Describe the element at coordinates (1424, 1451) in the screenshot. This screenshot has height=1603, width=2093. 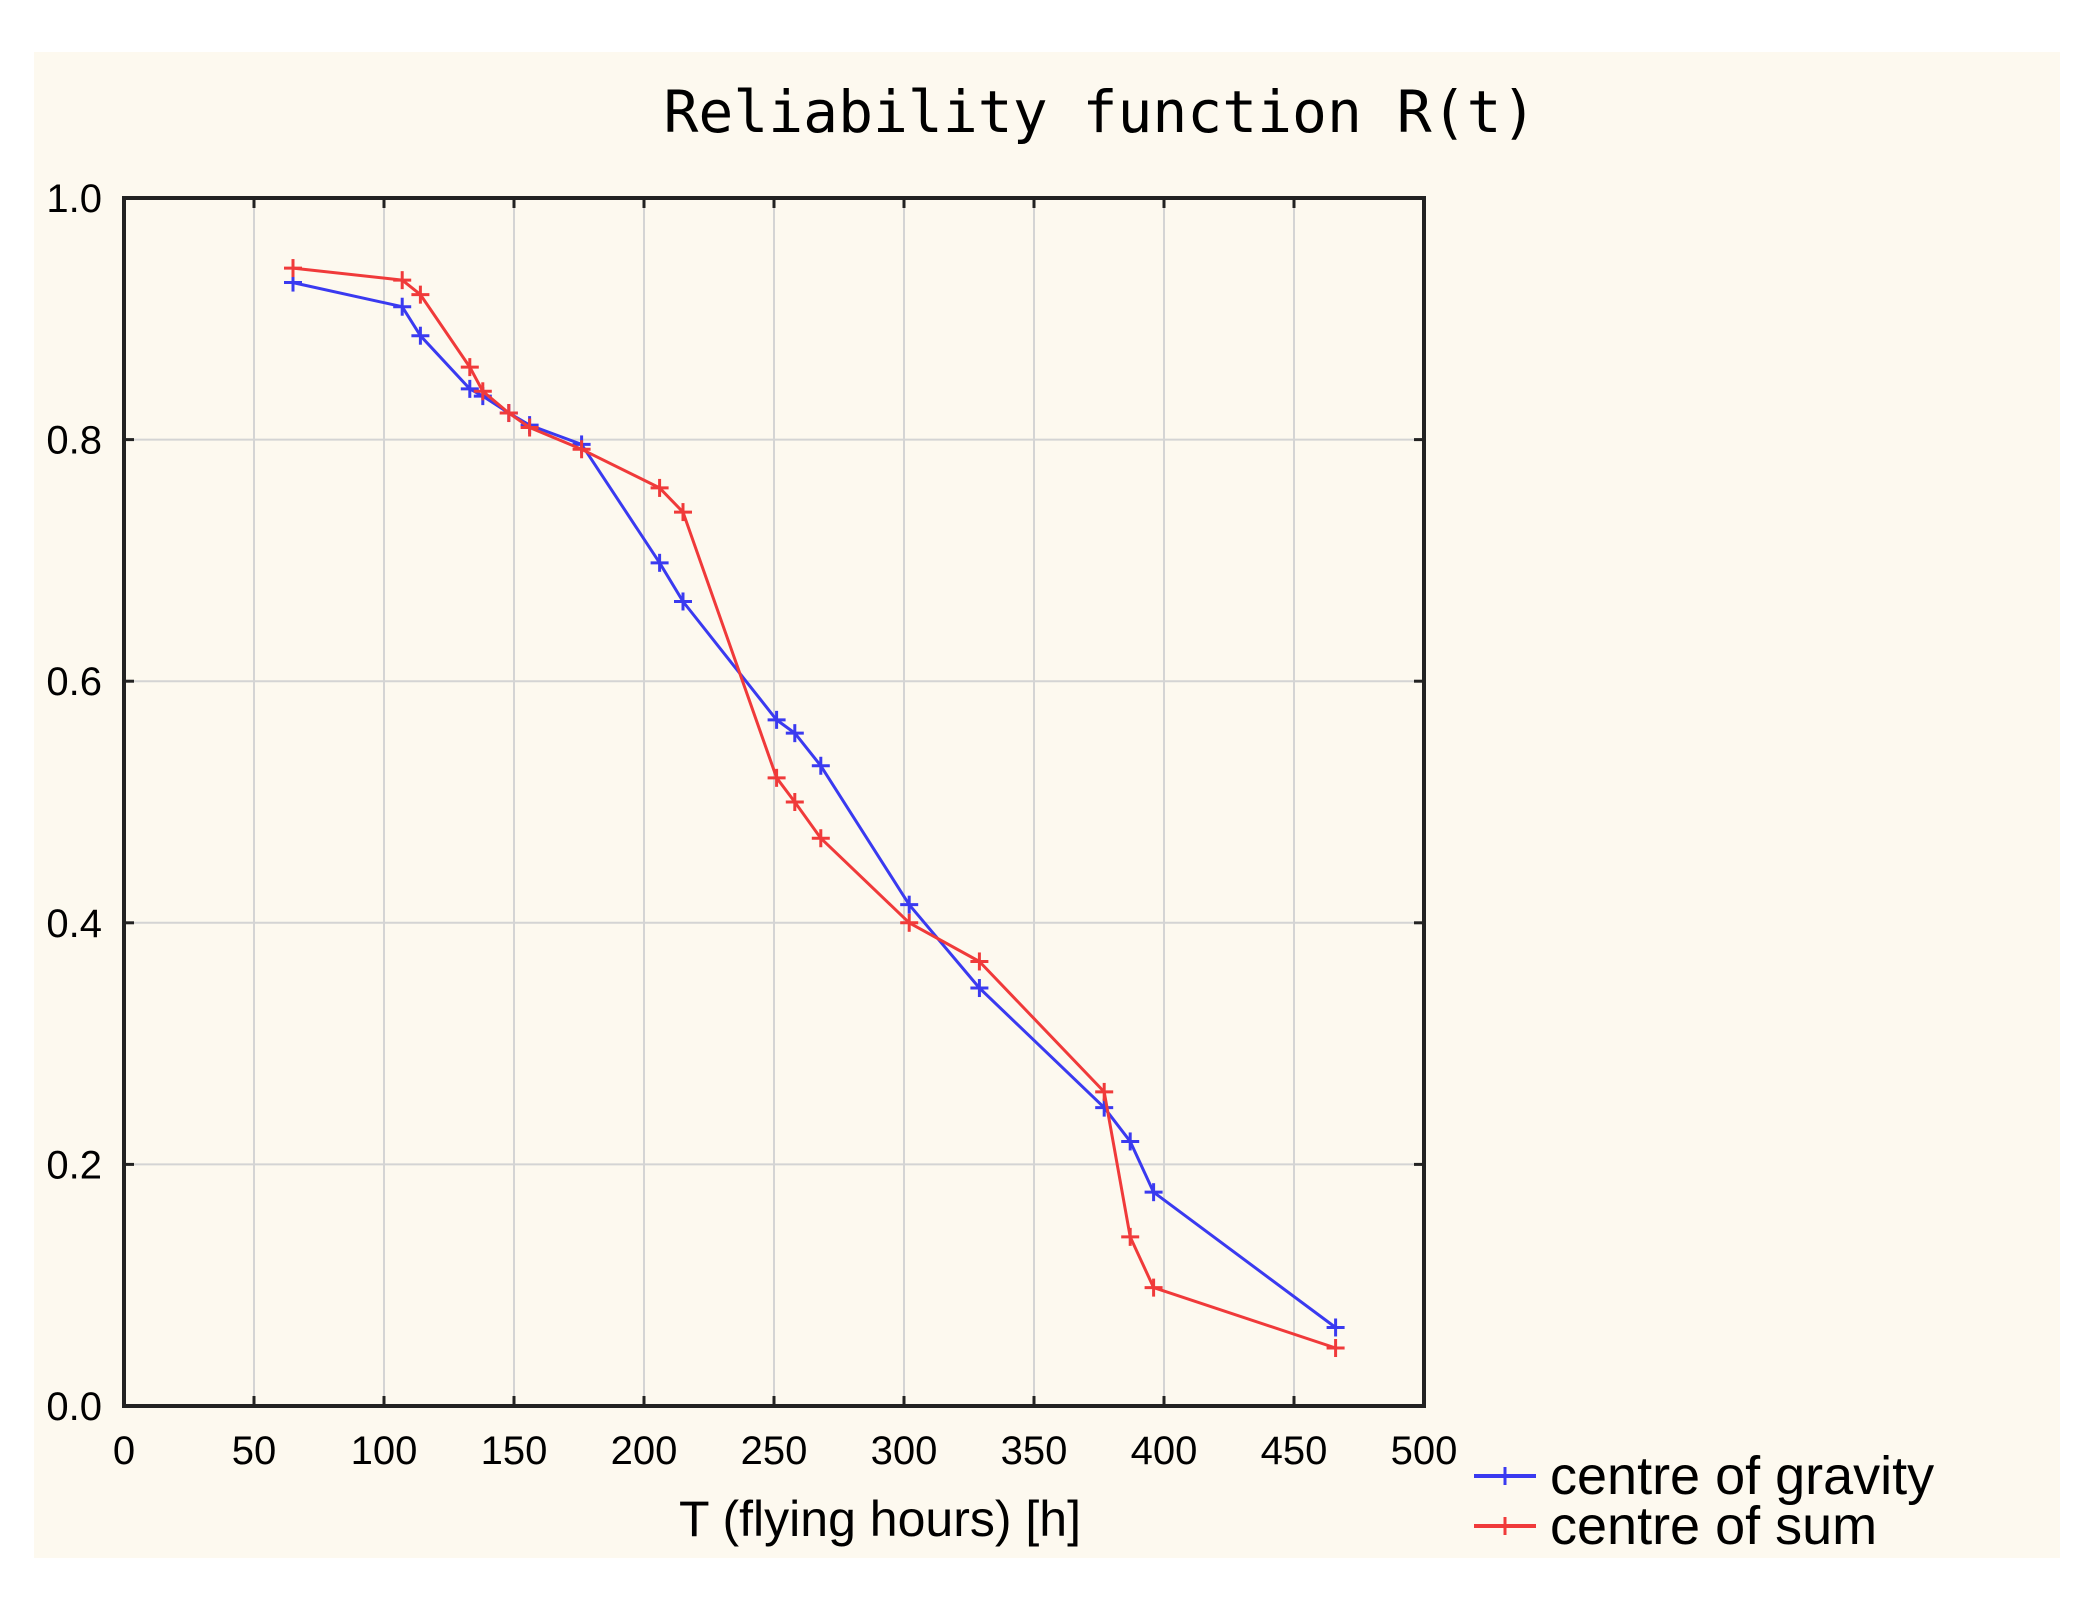
I see `x-tick-label: 500` at that location.